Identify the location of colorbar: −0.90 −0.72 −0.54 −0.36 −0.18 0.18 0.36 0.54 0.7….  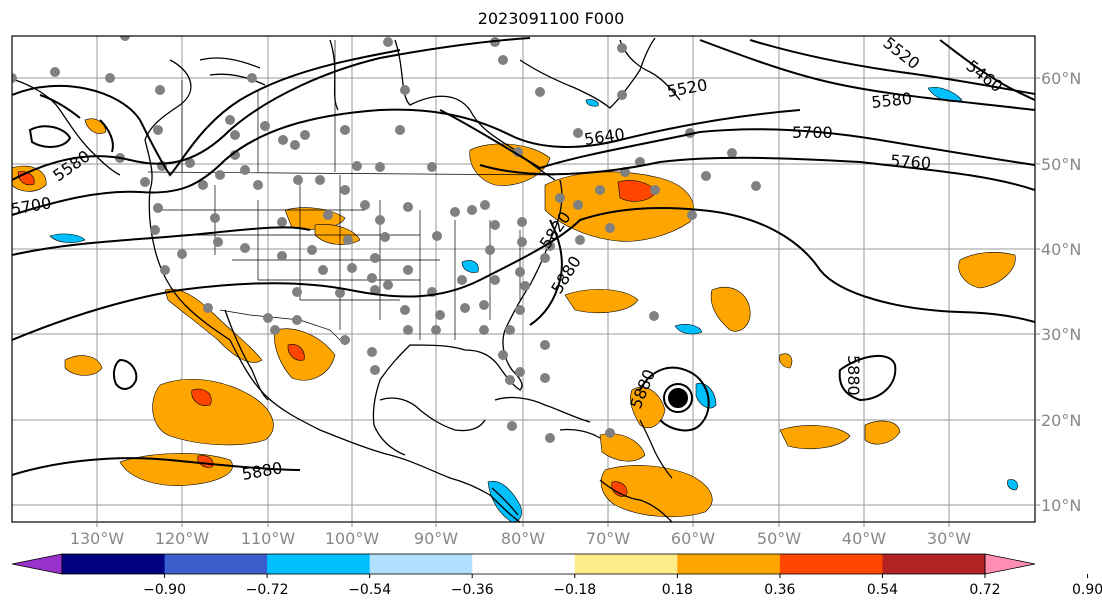
(556, 575).